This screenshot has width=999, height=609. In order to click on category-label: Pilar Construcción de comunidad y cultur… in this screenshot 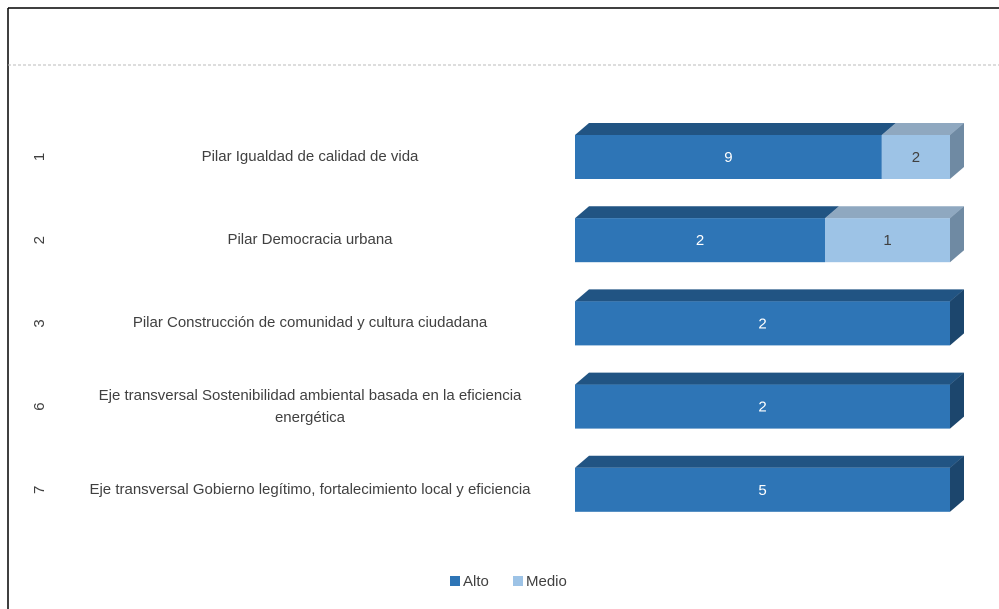, I will do `click(310, 323)`.